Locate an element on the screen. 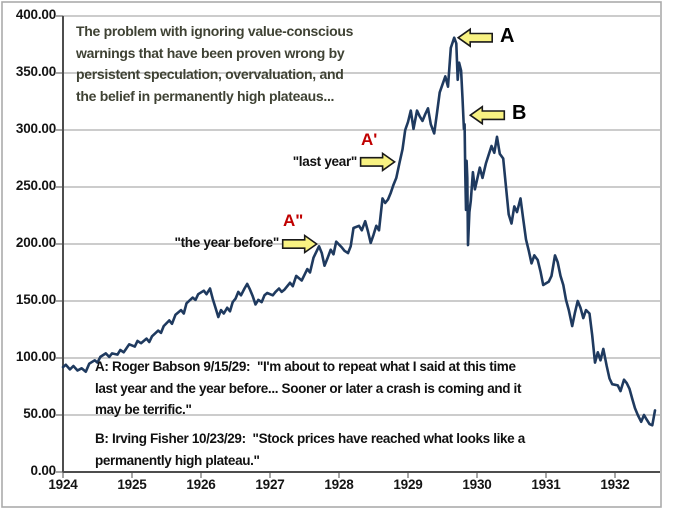 This screenshot has height=510, width=674. x-tick-label-1931: 1931 is located at coordinates (546, 484).